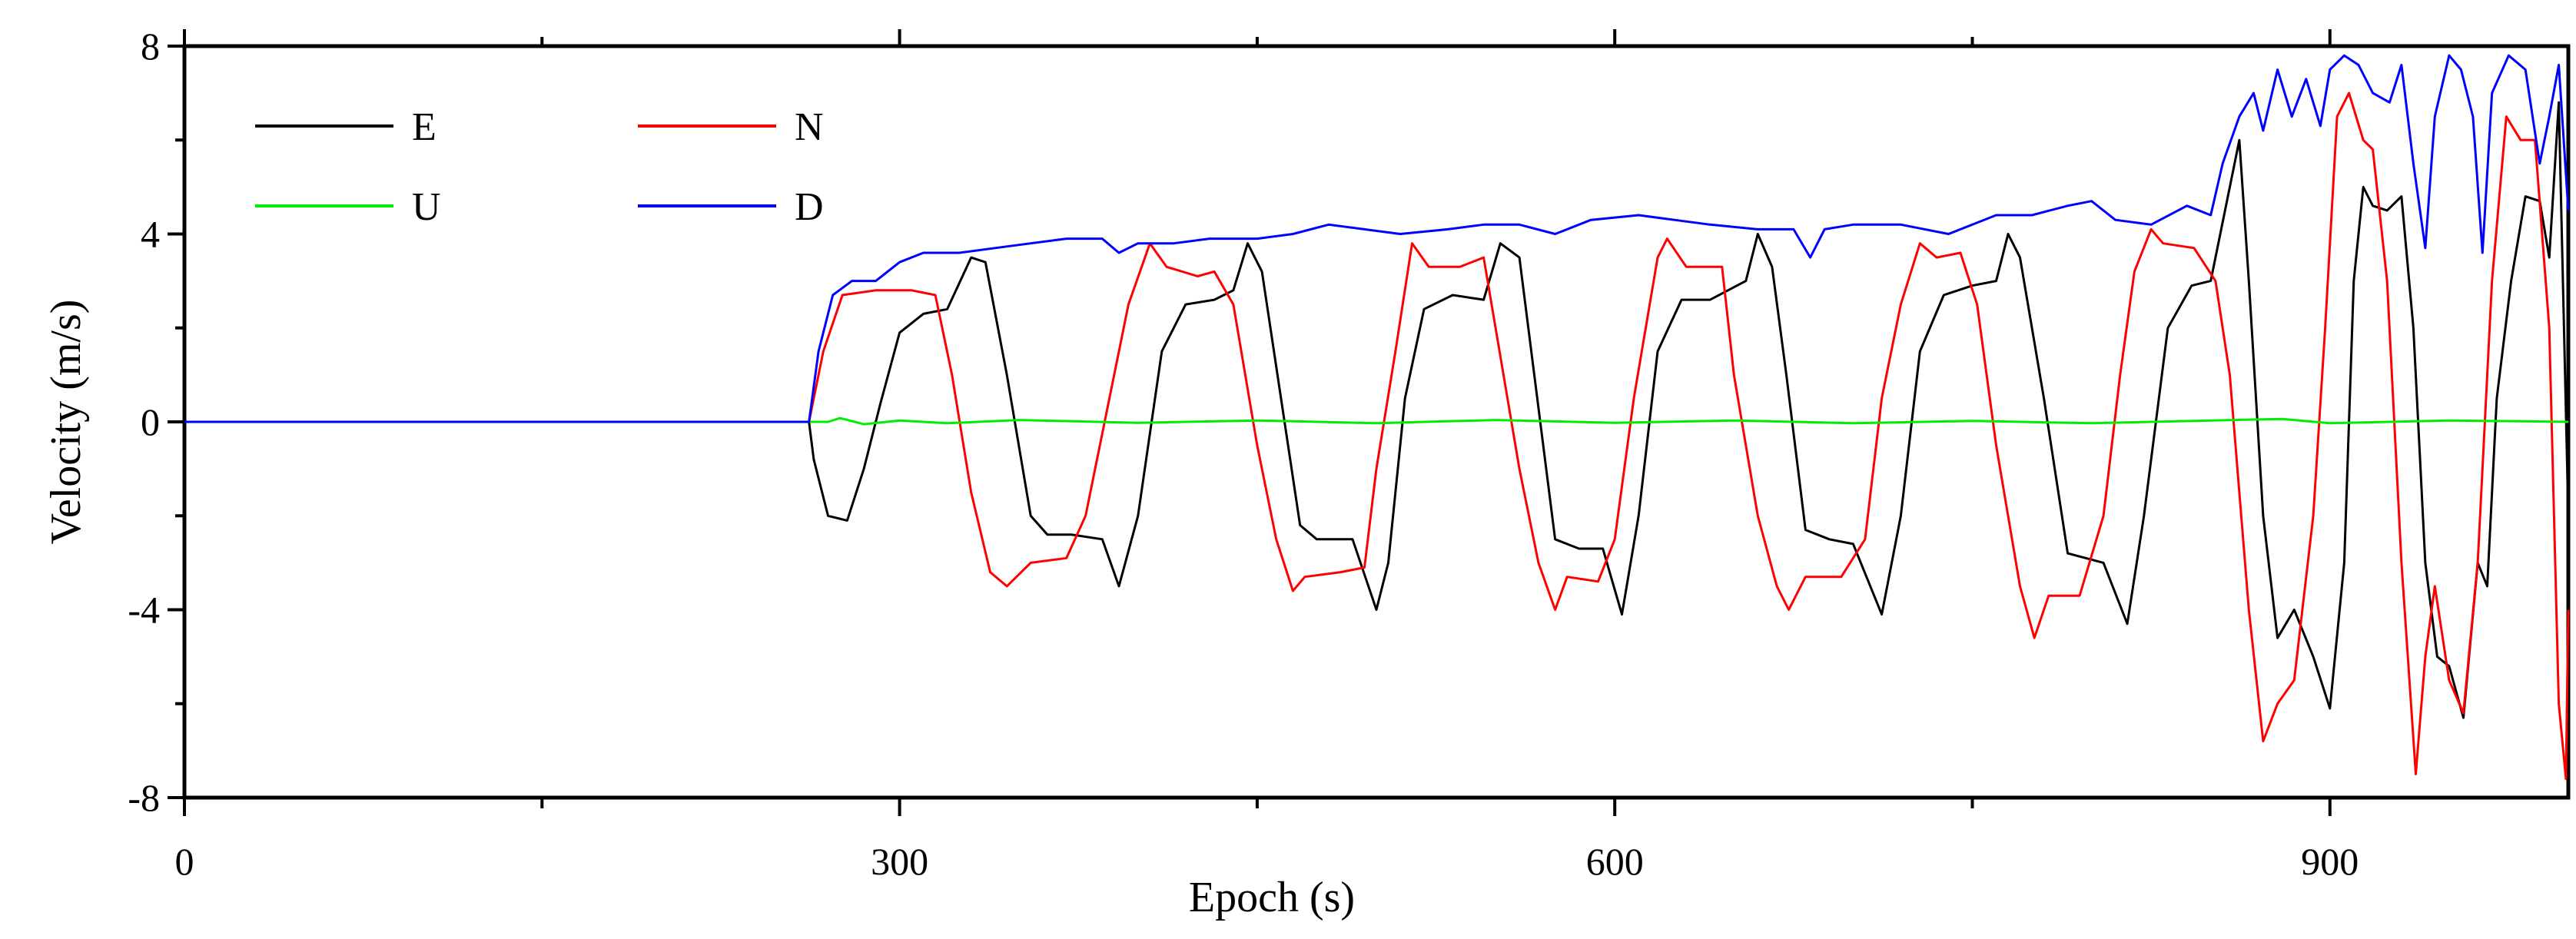  Describe the element at coordinates (150, 234) in the screenshot. I see `y-tick-label: 4` at that location.